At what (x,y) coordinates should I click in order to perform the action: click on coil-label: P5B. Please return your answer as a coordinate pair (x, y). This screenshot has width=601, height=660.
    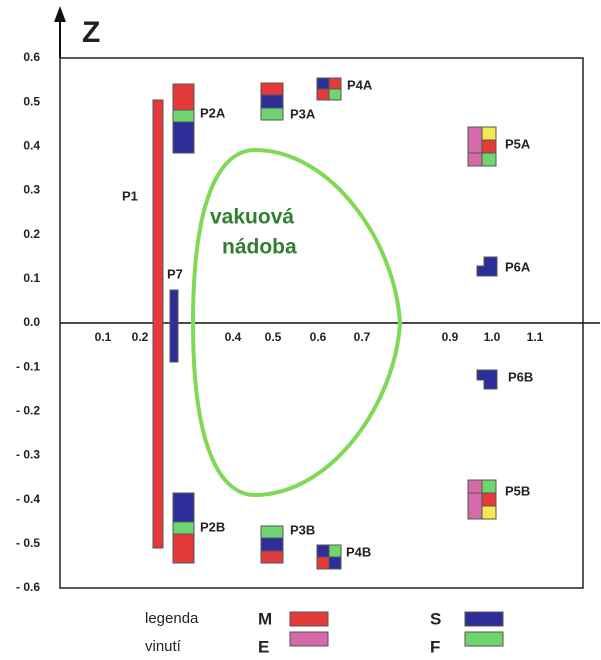
    Looking at the image, I should click on (517, 490).